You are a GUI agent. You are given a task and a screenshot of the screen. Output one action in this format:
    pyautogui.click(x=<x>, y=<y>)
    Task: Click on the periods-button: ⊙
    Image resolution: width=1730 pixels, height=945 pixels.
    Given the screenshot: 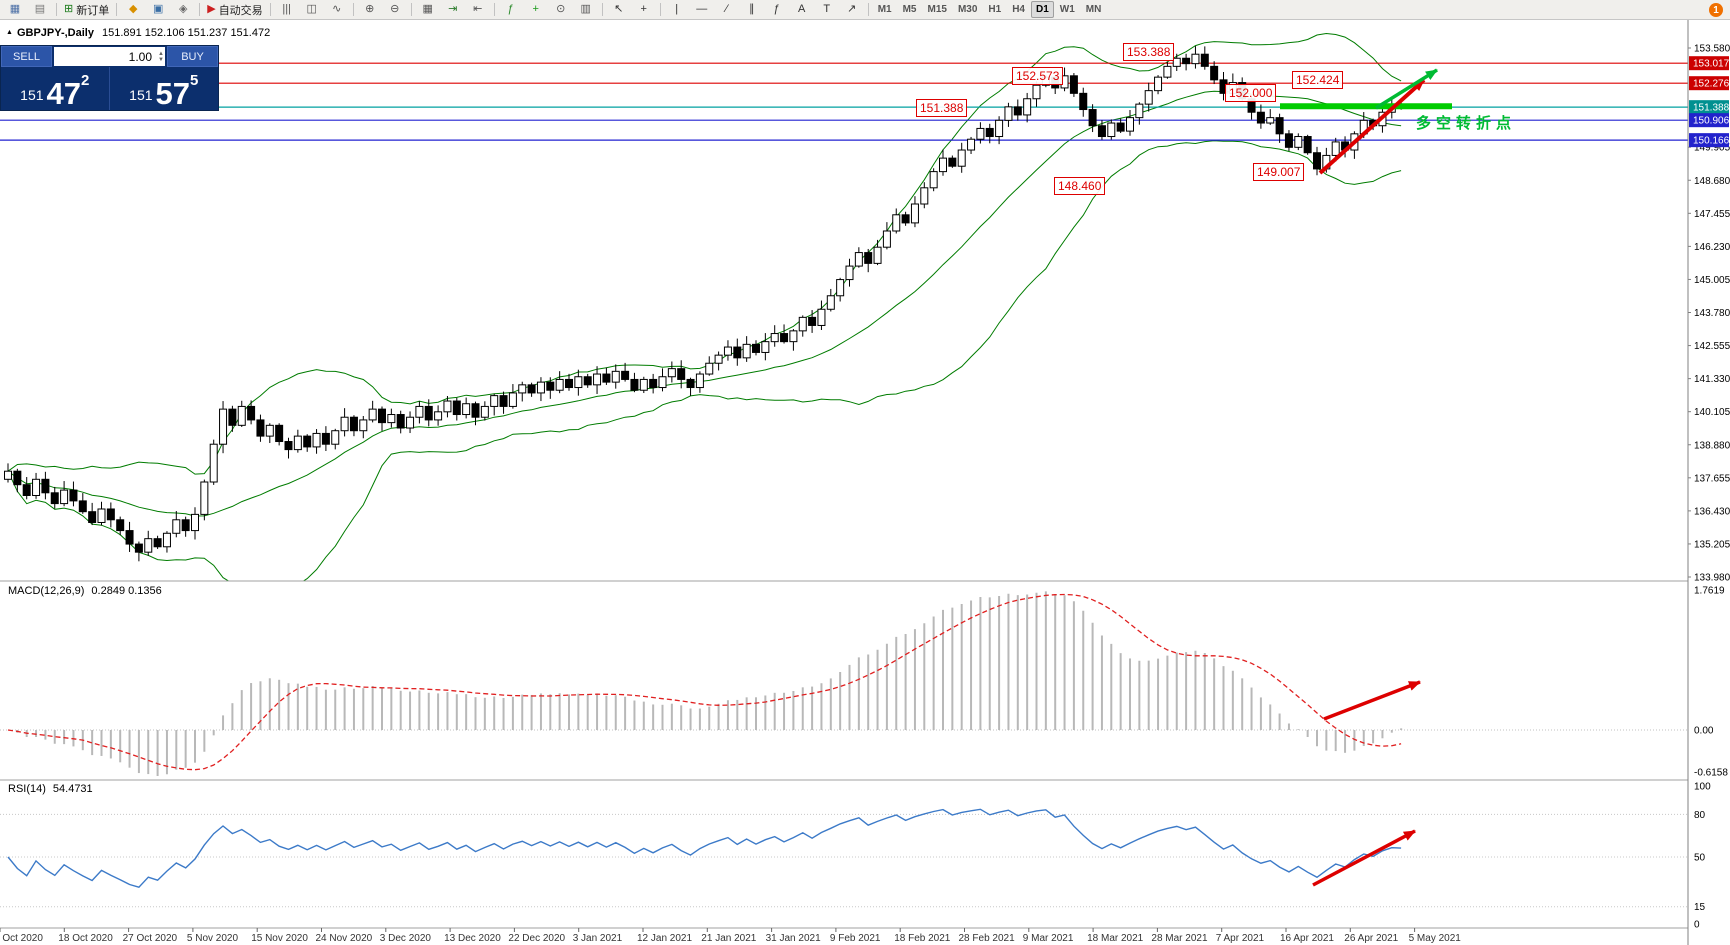 What is the action you would take?
    pyautogui.click(x=561, y=9)
    